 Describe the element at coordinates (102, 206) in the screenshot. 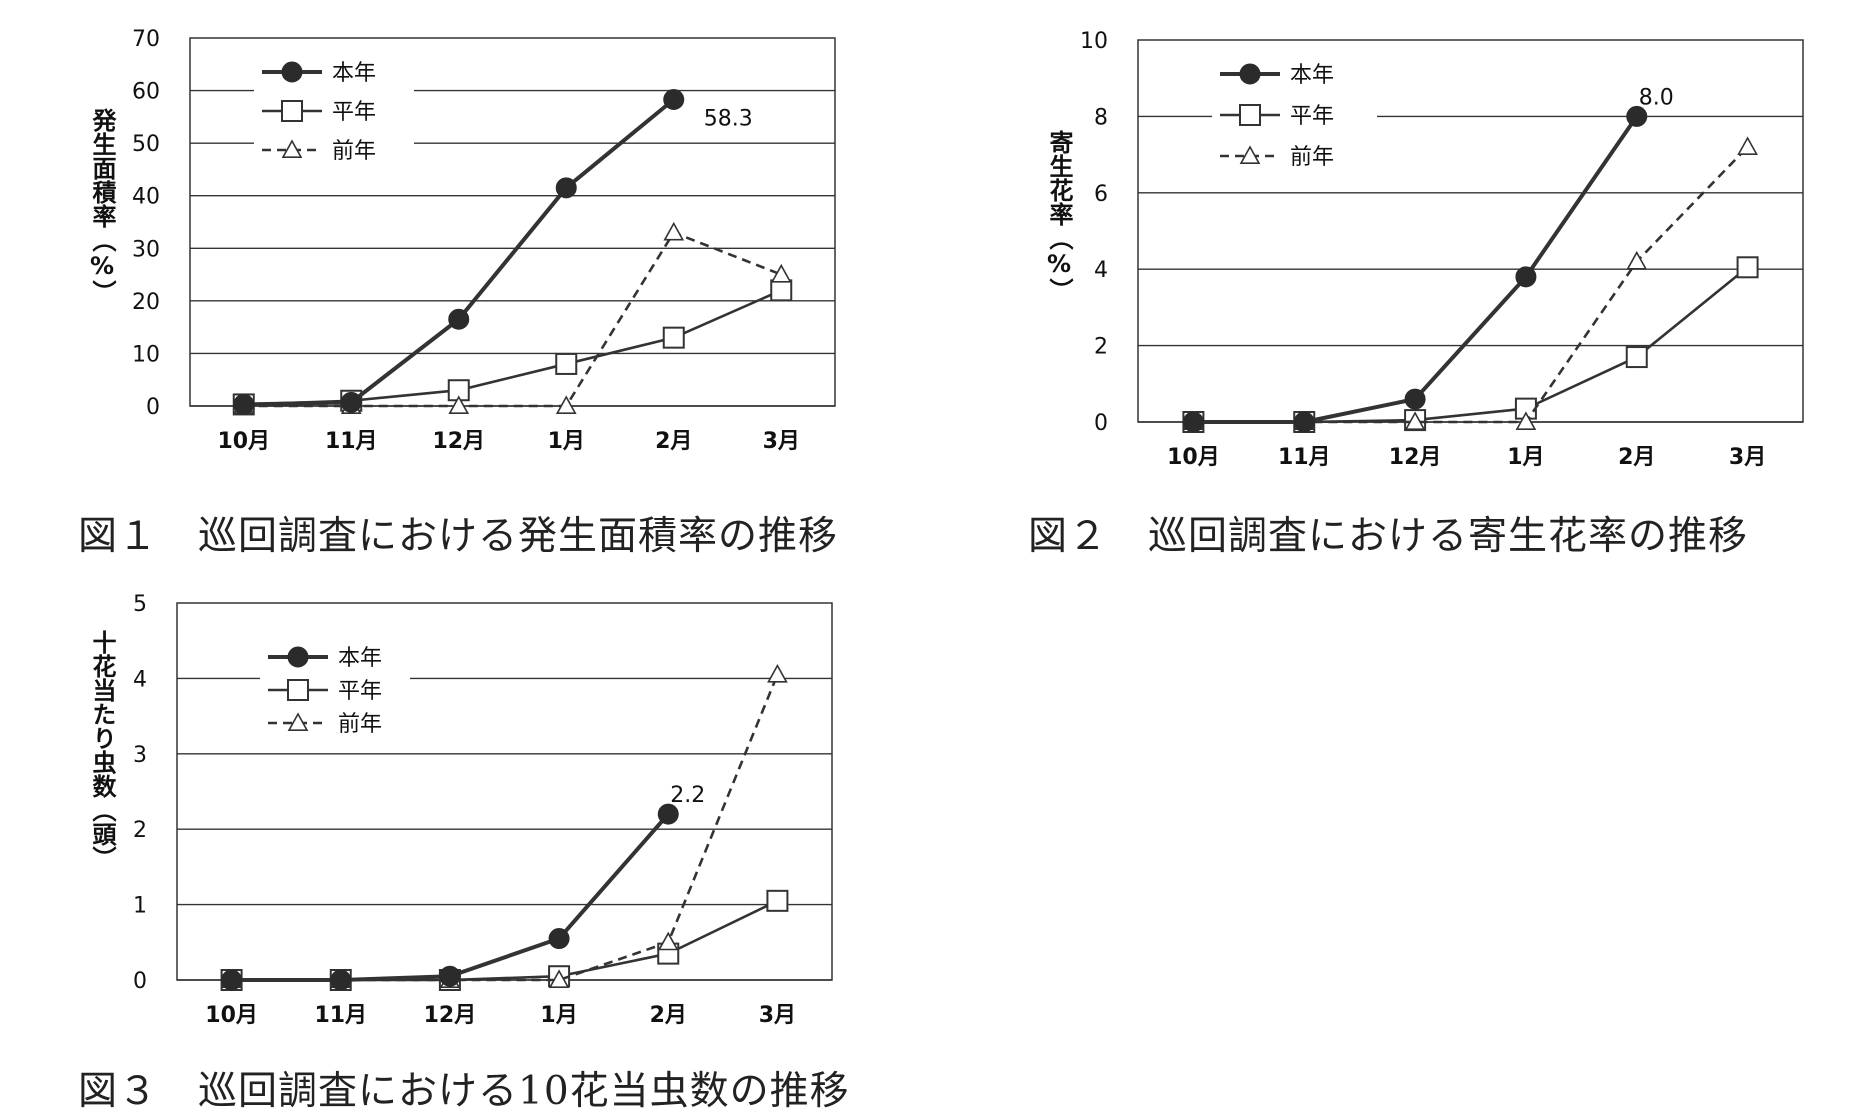

I see `chart-1-ylabel: 発生面積率（%）` at that location.